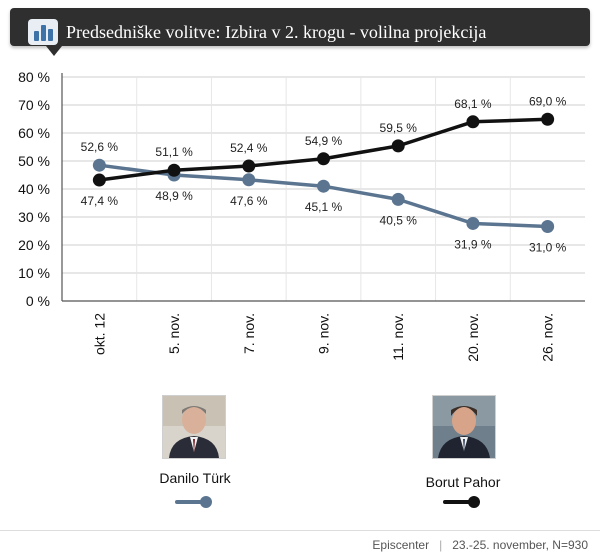 The height and width of the screenshot is (560, 600). I want to click on y-tick-label: 40 %, so click(34, 189).